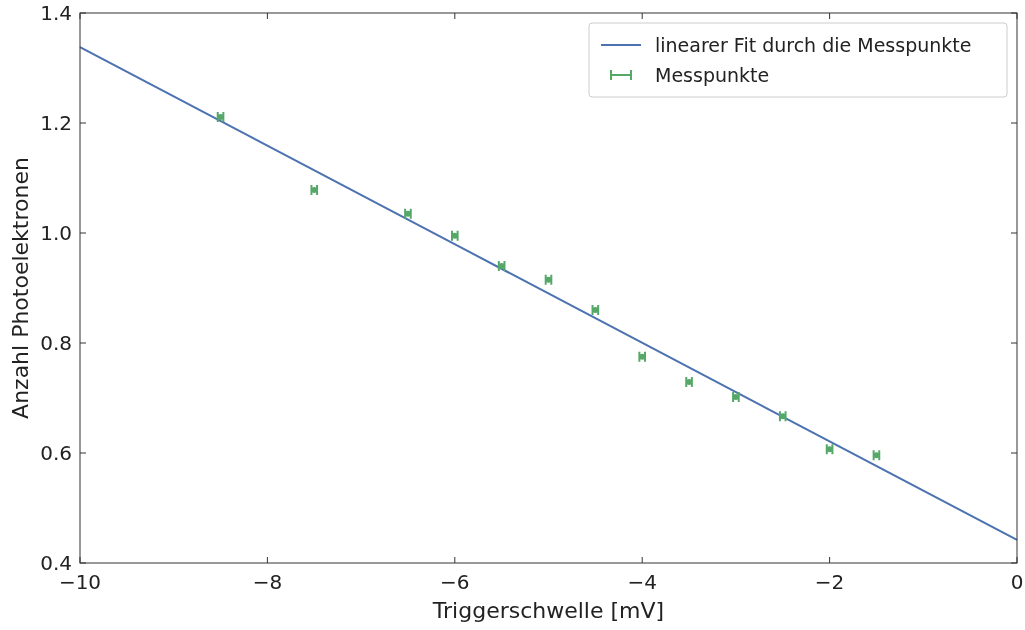 This screenshot has height=630, width=1025. What do you see at coordinates (712, 74) in the screenshot?
I see `legend-label: Messpunkte` at bounding box center [712, 74].